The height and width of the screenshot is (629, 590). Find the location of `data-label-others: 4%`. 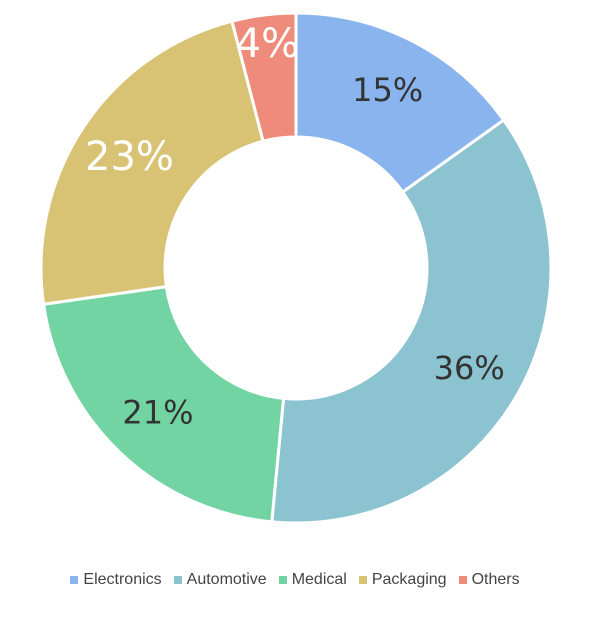

data-label-others: 4% is located at coordinates (267, 44).